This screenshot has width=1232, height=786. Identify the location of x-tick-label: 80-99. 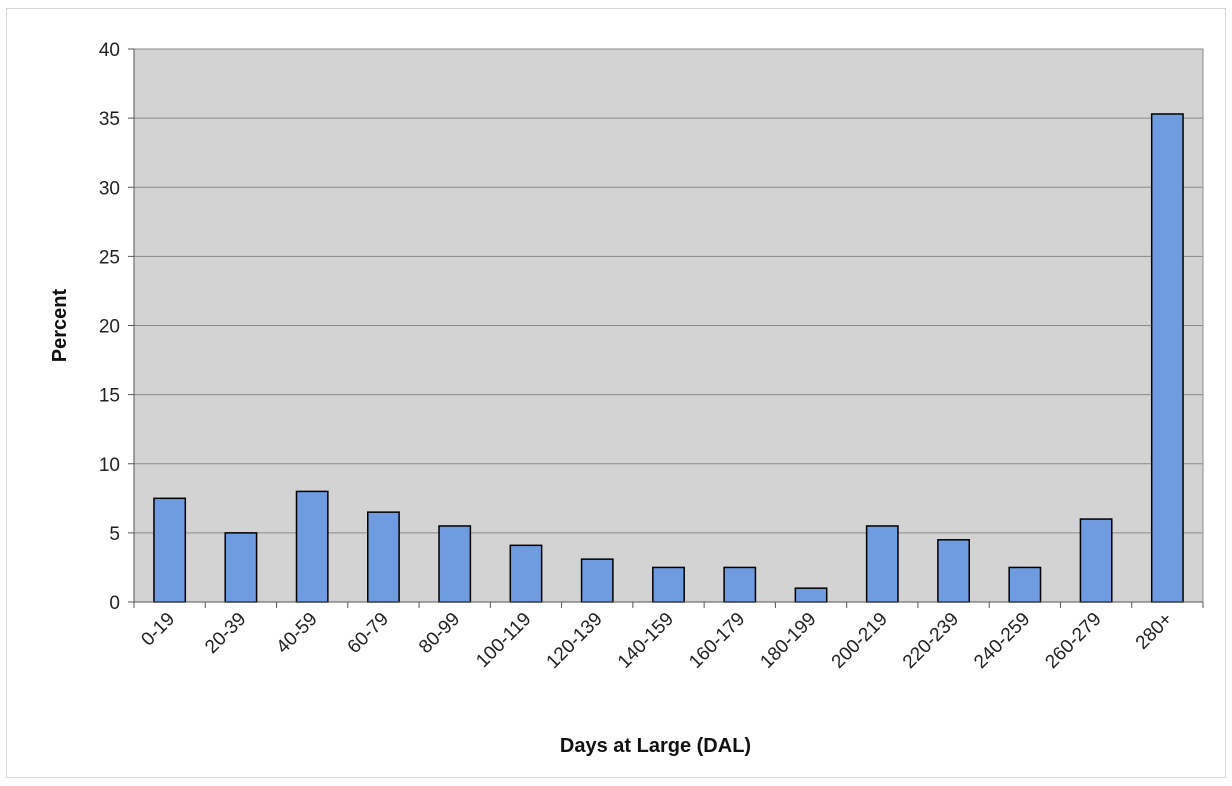
(439, 633).